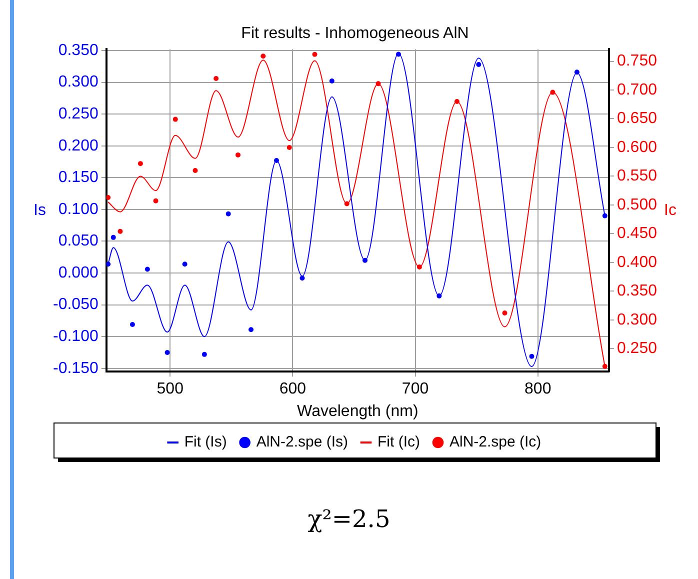 The width and height of the screenshot is (698, 579). I want to click on legend-label: Fit (Ic), so click(399, 442).